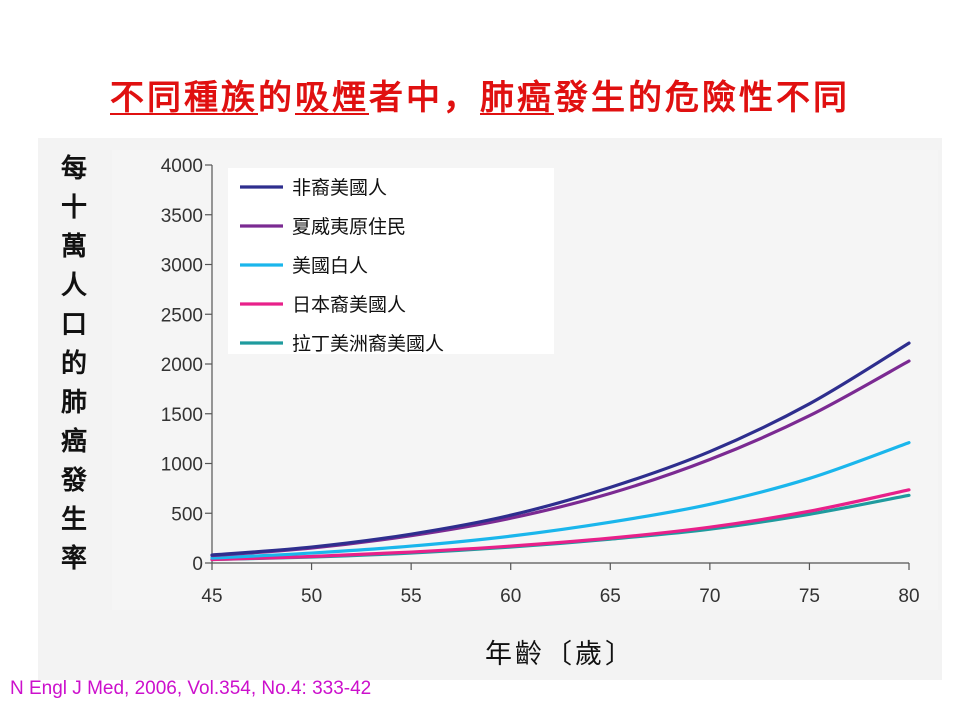 The width and height of the screenshot is (960, 720). I want to click on x-tick-label: 55, so click(411, 596).